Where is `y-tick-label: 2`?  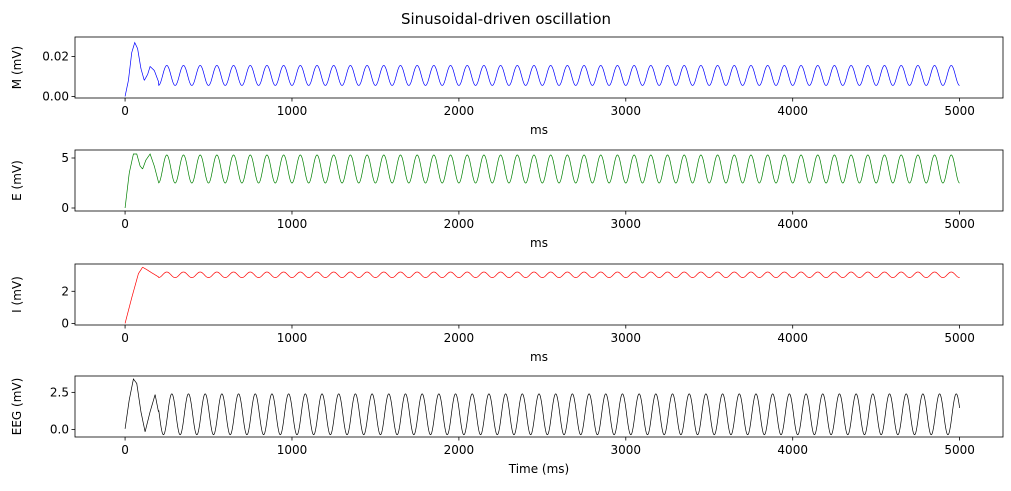
y-tick-label: 2 is located at coordinates (65, 291).